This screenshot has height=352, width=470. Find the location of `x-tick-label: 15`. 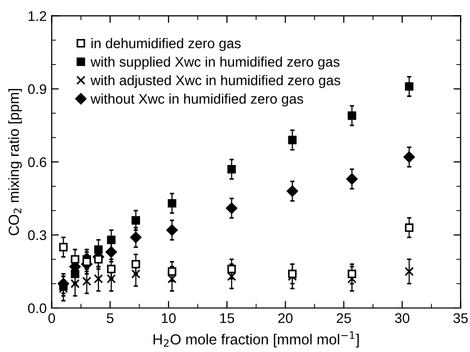

x-tick-label: 15 is located at coordinates (227, 318).